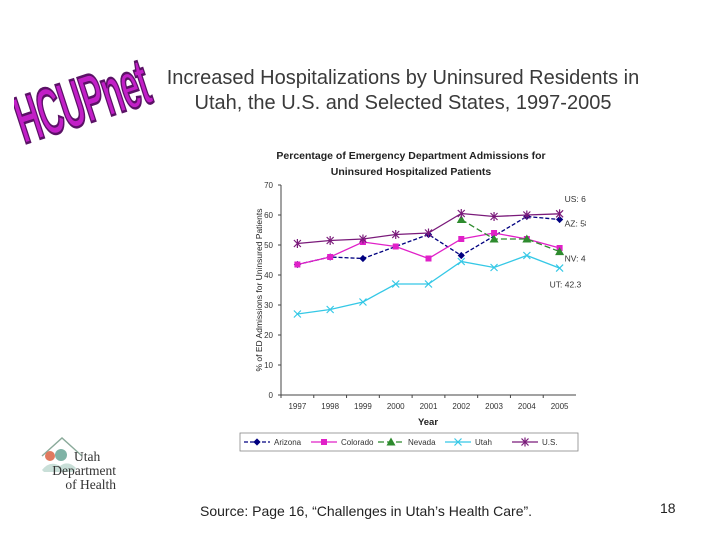 This screenshot has width=720, height=540. Describe the element at coordinates (62, 447) in the screenshot. I see `roof-outline` at that location.